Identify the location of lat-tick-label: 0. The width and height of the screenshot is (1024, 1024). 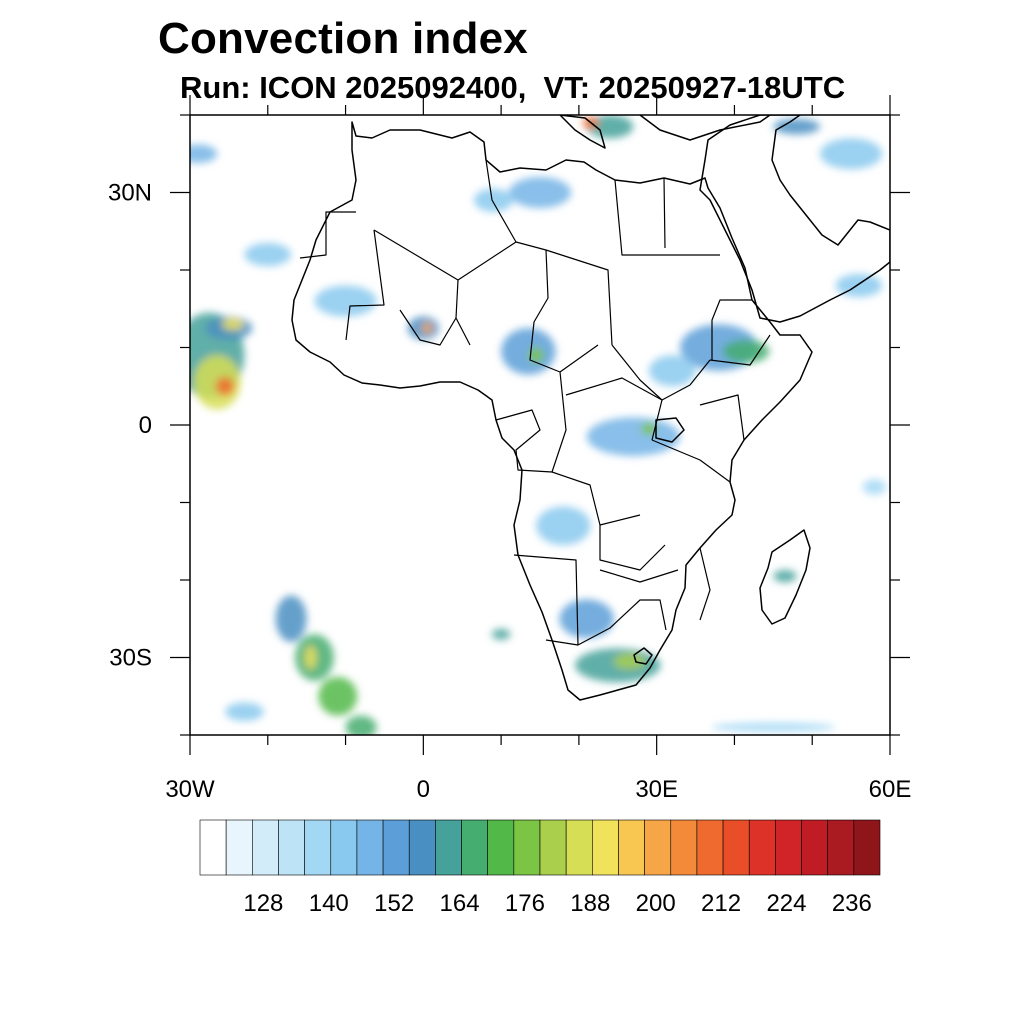
(145, 425).